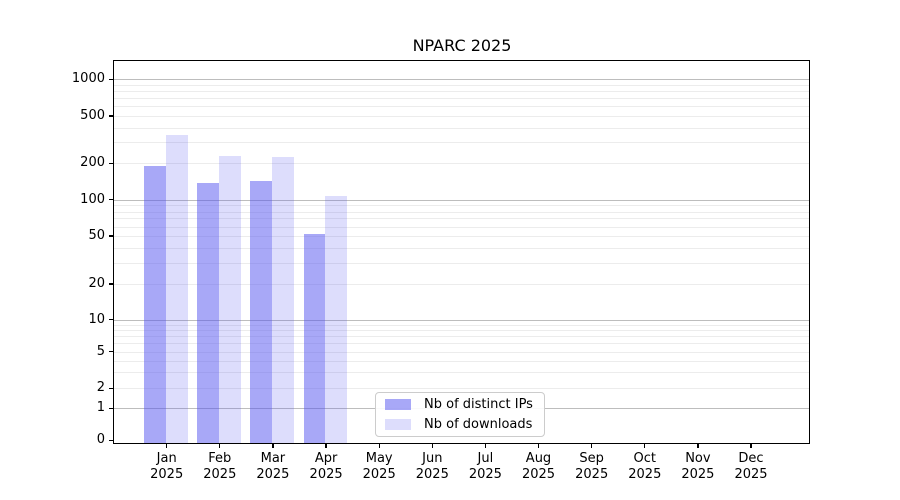  What do you see at coordinates (100, 388) in the screenshot?
I see `y-tick-label-2: 2` at bounding box center [100, 388].